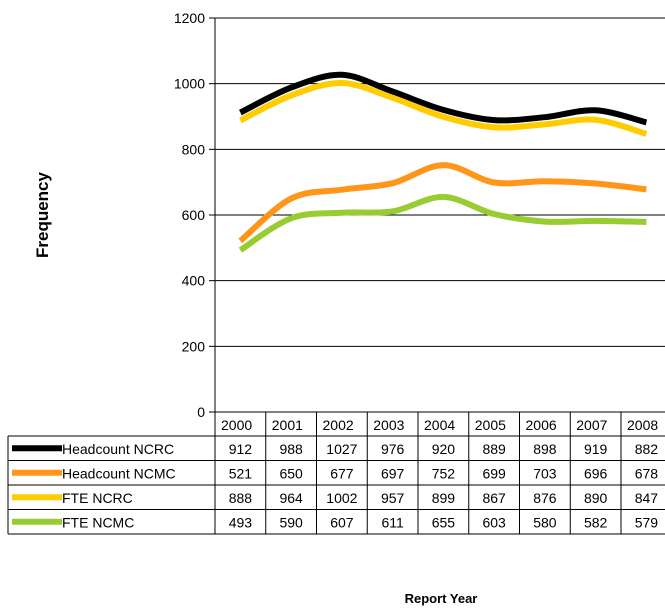  I want to click on table-cell: 898, so click(545, 449).